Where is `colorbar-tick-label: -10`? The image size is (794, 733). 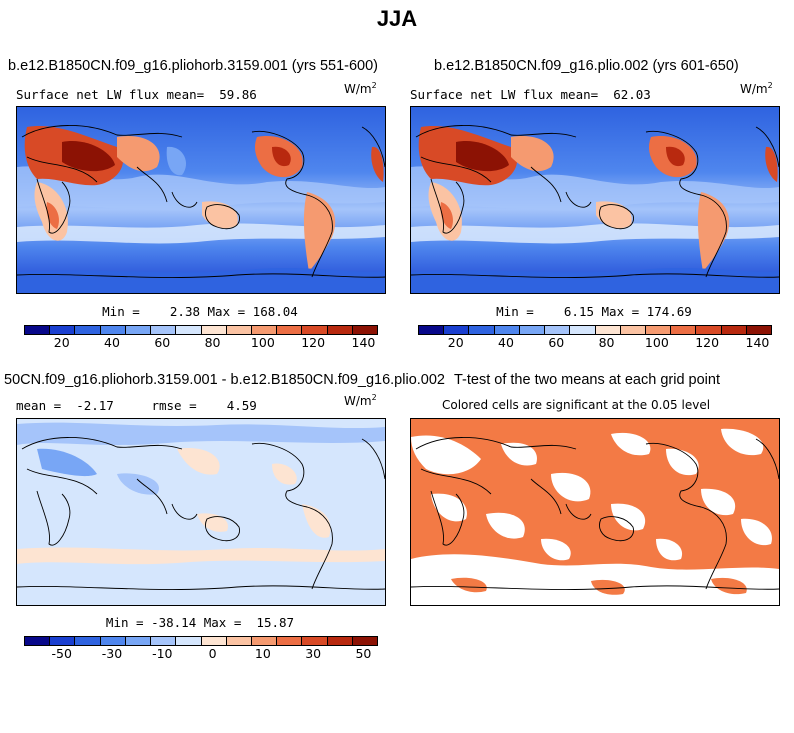
colorbar-tick-label: -10 is located at coordinates (162, 653).